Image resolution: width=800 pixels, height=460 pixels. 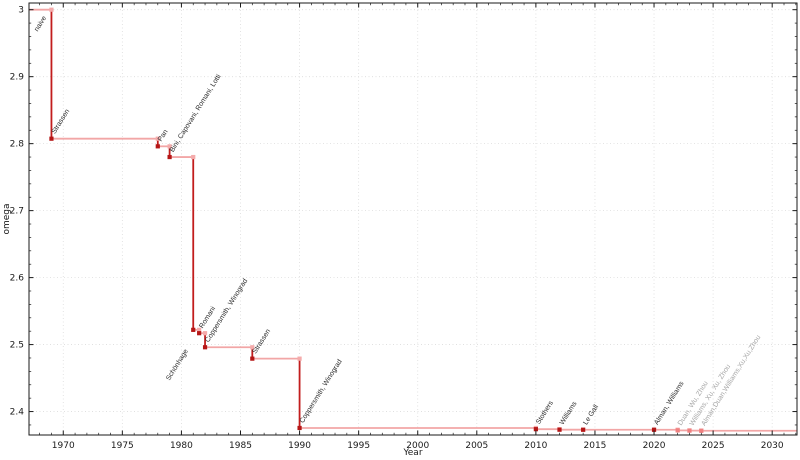 What do you see at coordinates (17, 212) in the screenshot?
I see `y-tick-label: 2.7` at bounding box center [17, 212].